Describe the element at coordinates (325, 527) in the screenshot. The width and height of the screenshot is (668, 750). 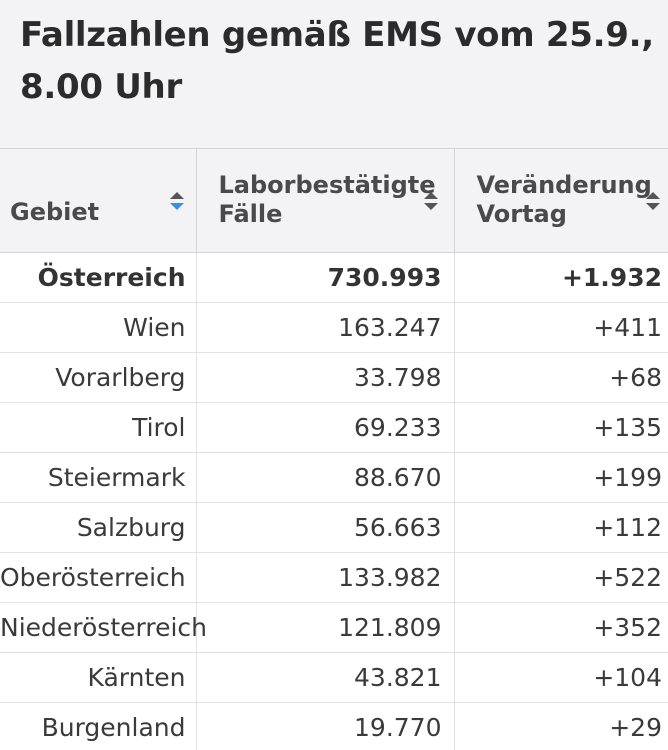
I see `cell-cases: 56.663` at that location.